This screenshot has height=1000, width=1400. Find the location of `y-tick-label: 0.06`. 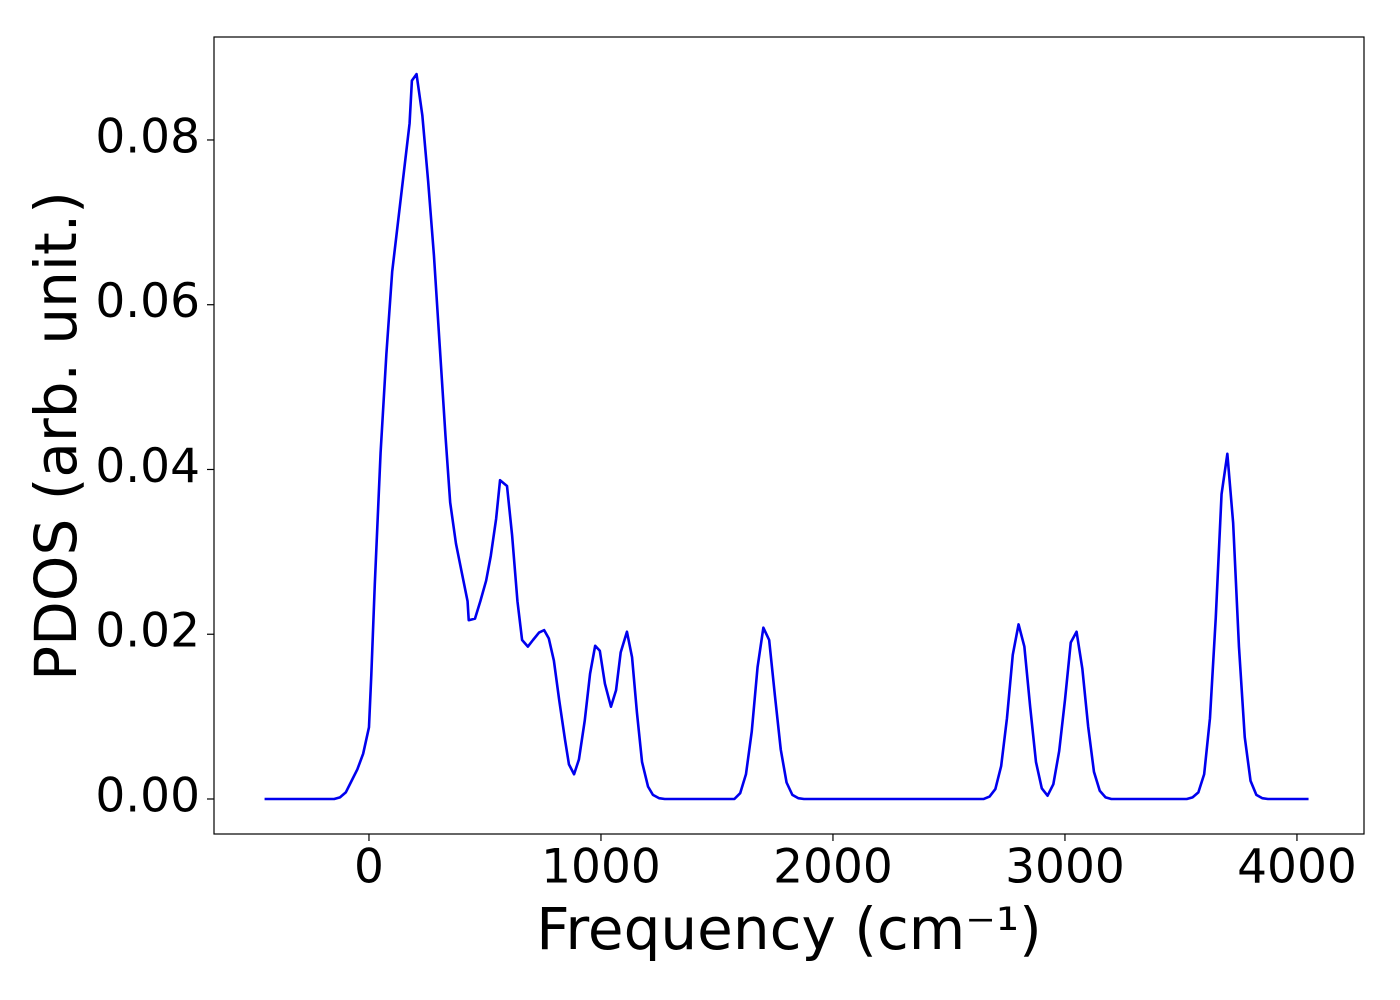

y-tick-label: 0.06 is located at coordinates (147, 301).